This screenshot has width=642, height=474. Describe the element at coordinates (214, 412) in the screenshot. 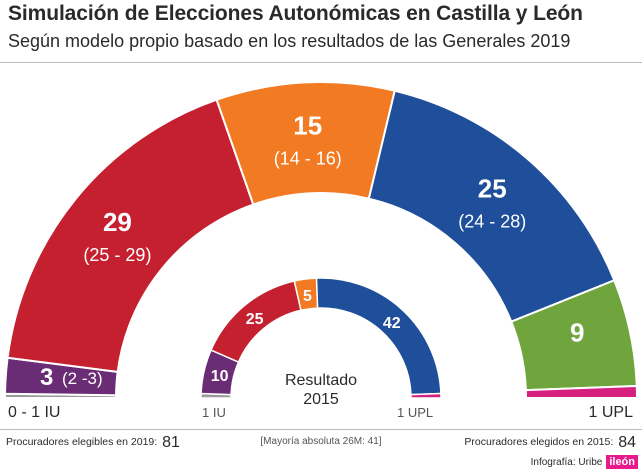

I see `inner-left-label: 1 IU` at that location.